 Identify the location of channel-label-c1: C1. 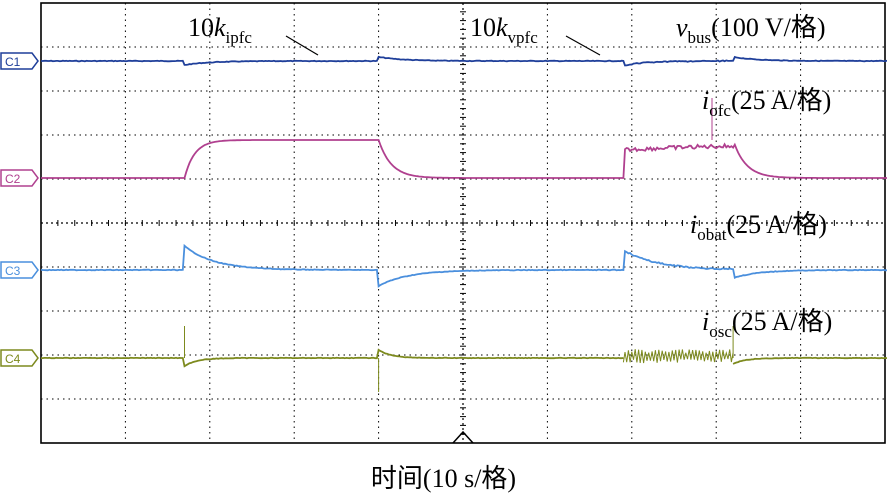
(13, 62).